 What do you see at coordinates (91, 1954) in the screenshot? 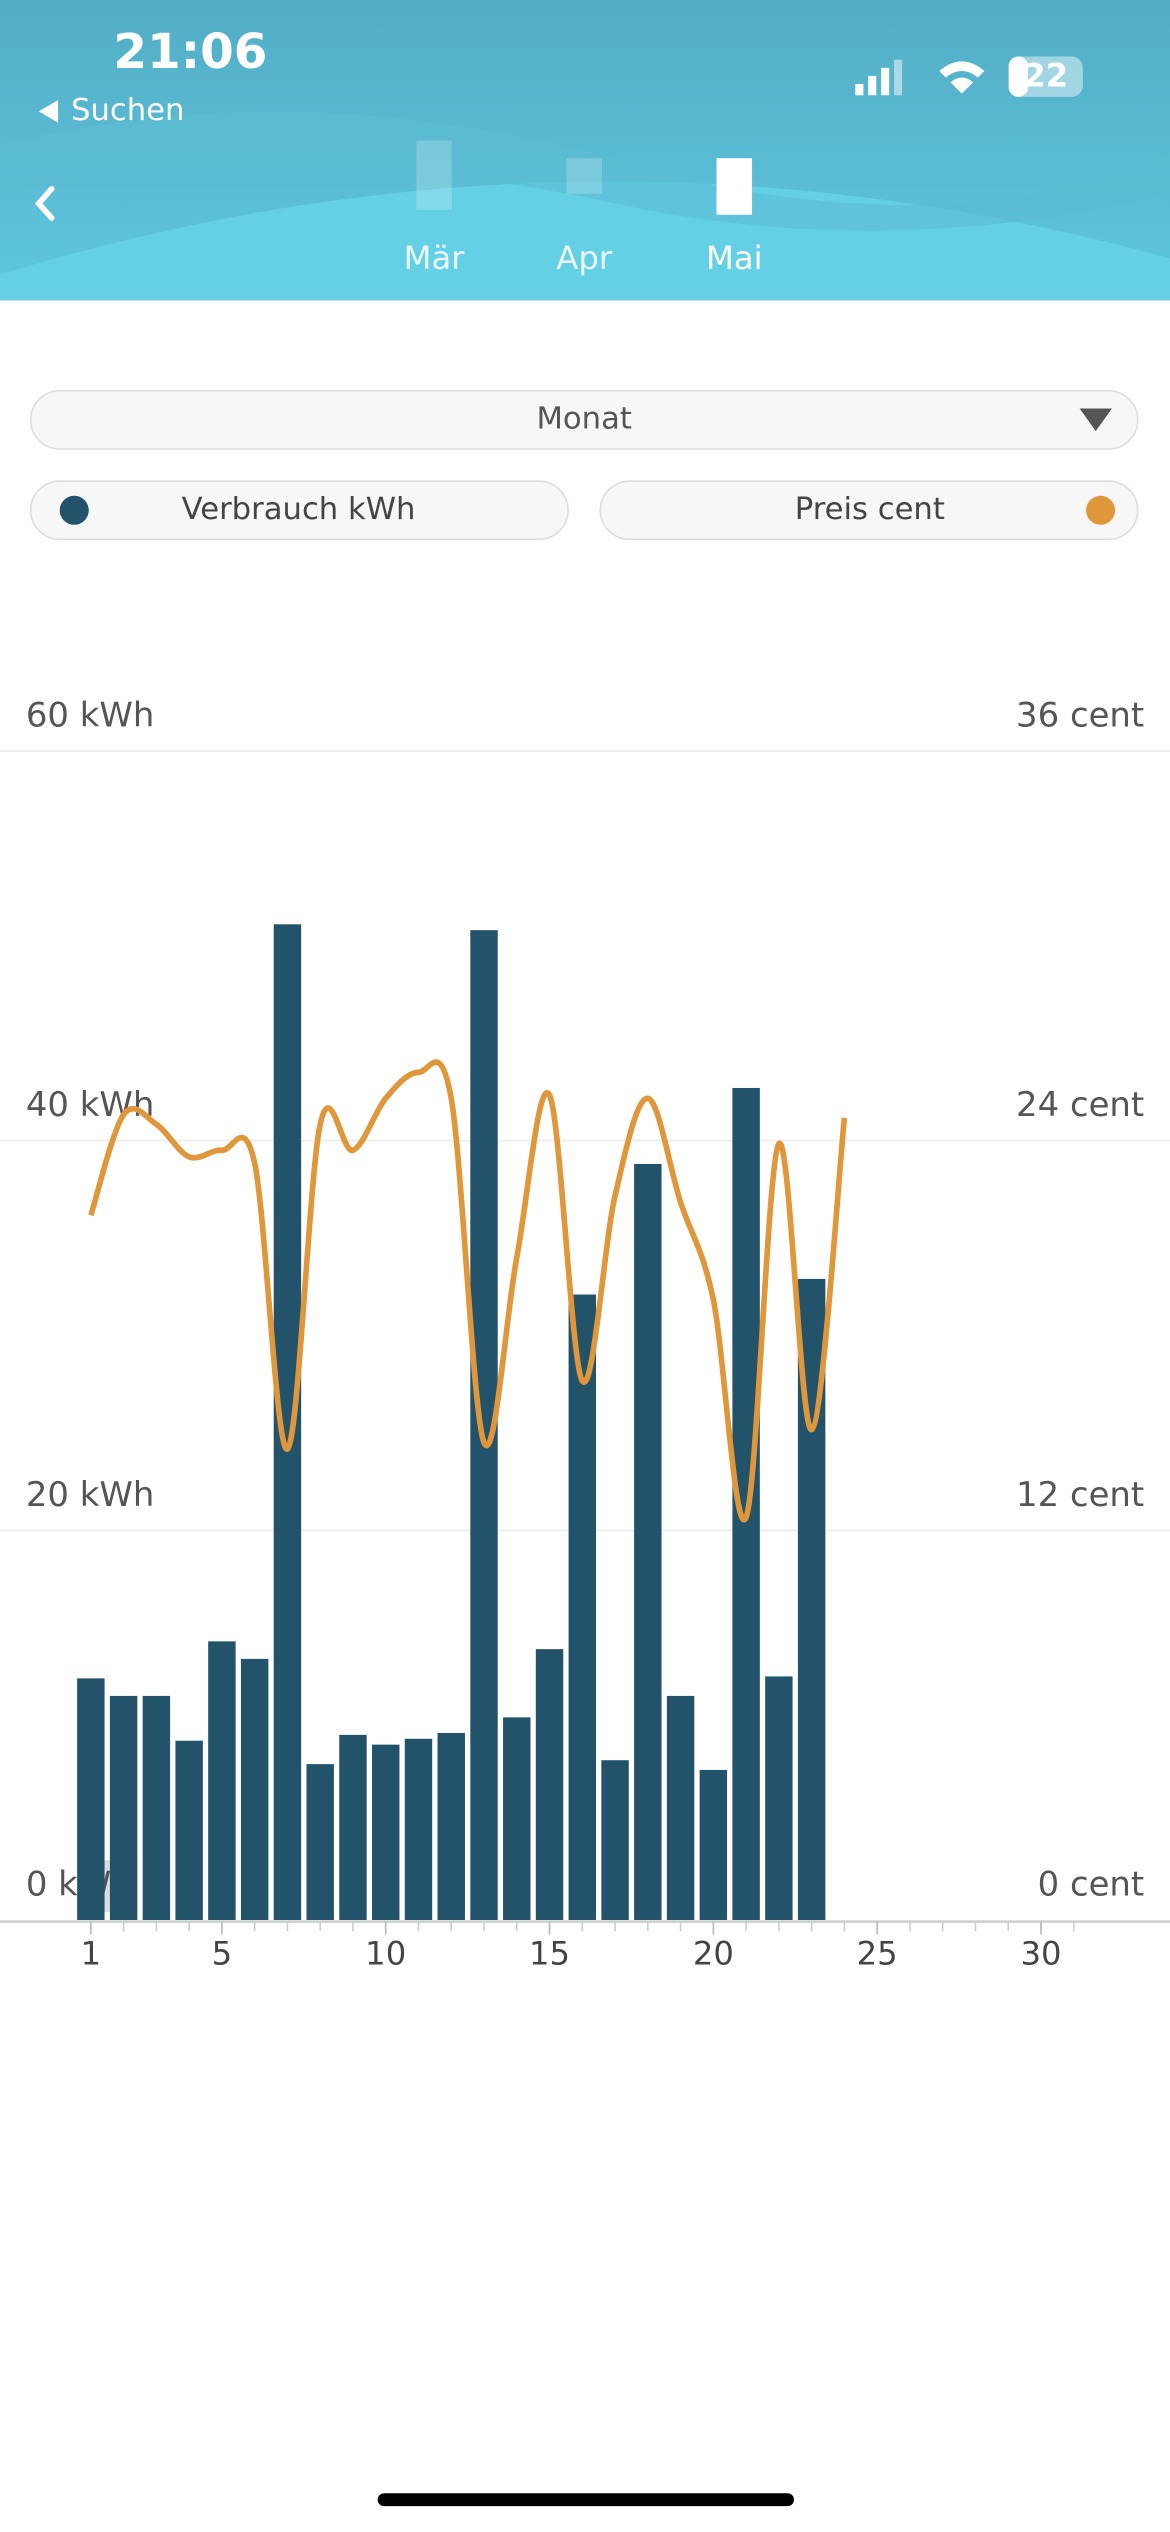
I see `x-tick-label: 1` at bounding box center [91, 1954].